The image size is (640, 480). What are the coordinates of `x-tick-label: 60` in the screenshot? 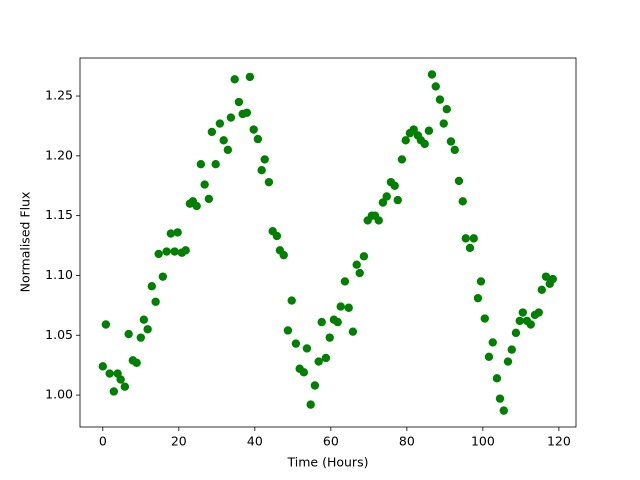 It's located at (331, 441).